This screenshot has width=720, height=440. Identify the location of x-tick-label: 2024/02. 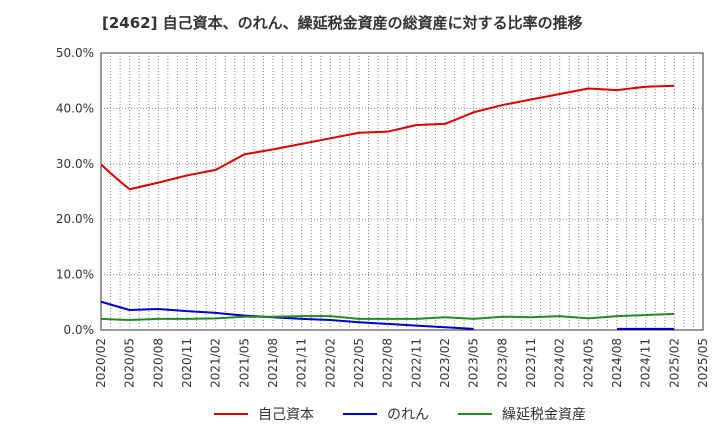
(560, 363).